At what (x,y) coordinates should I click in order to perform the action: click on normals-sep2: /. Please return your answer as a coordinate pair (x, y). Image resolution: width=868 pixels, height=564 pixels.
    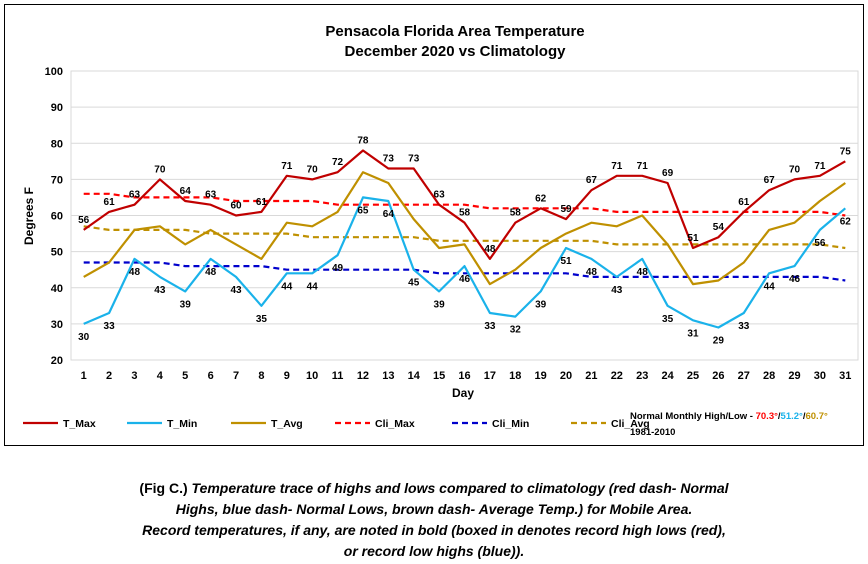
    Looking at the image, I should click on (804, 416).